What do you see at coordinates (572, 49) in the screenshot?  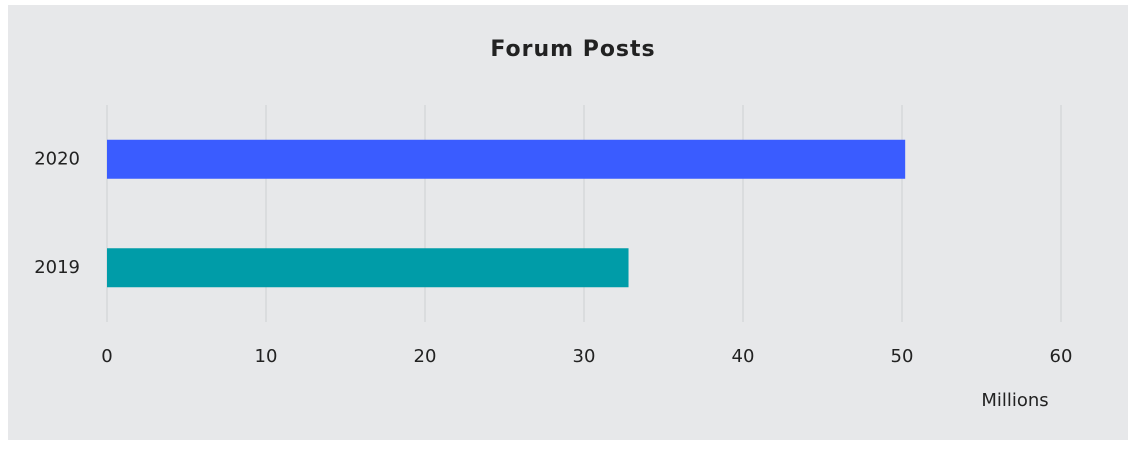 I see `chart-title: Forum Posts` at bounding box center [572, 49].